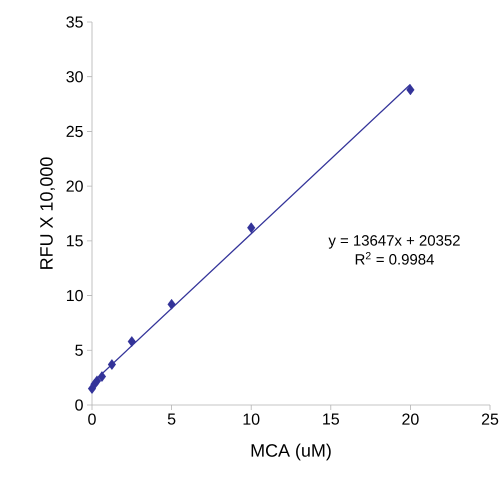  What do you see at coordinates (252, 419) in the screenshot?
I see `x-tick-label: 10` at bounding box center [252, 419].